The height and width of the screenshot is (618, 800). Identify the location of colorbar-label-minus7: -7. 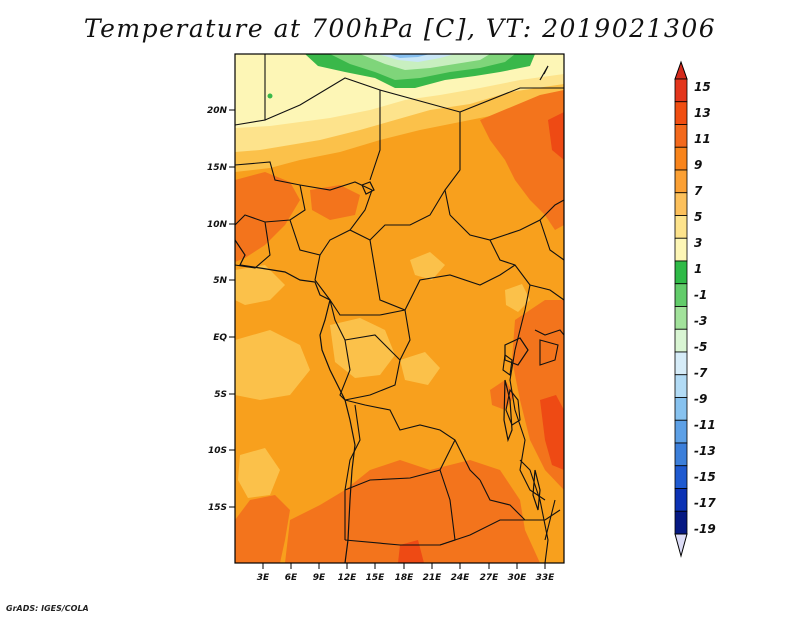
(701, 373).